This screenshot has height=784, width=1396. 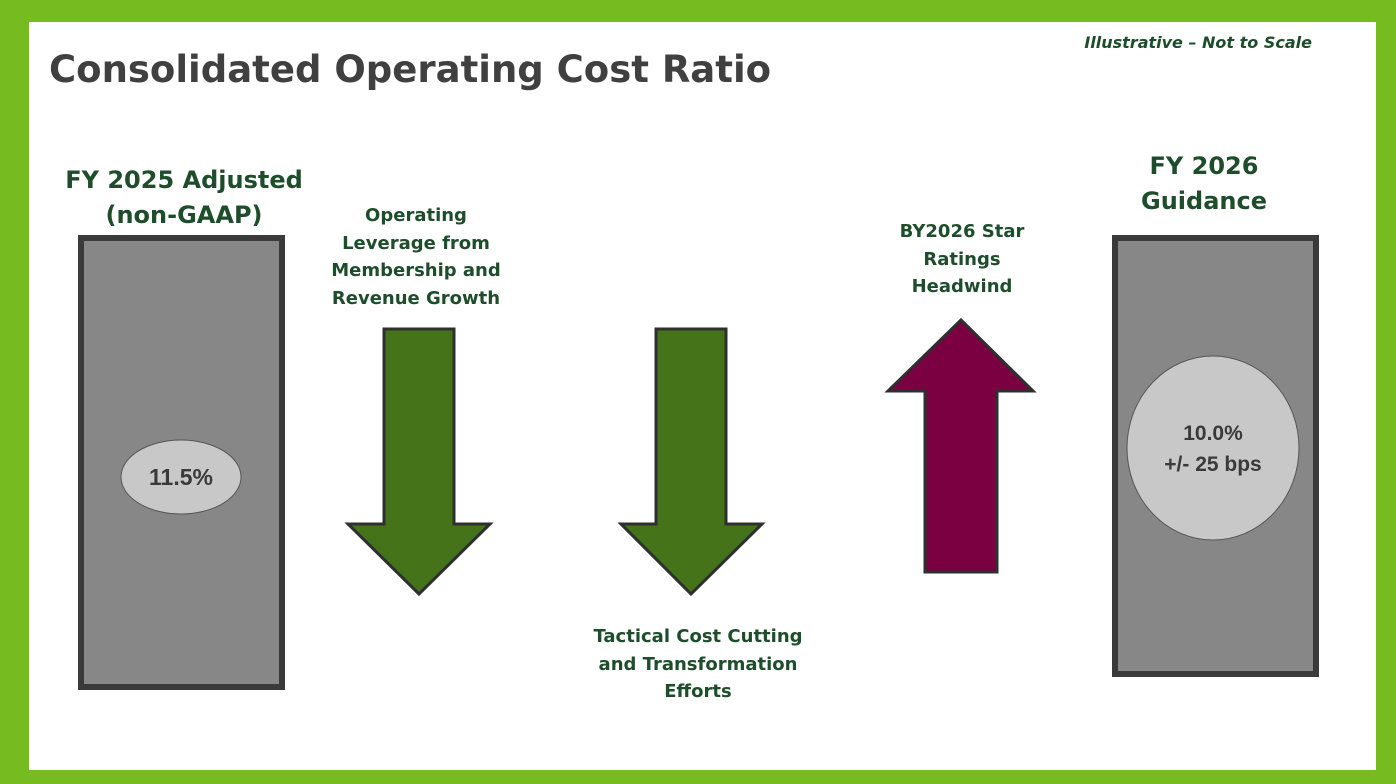 I want to click on title: Consolidated Operating Cost Ratio, so click(x=410, y=69).